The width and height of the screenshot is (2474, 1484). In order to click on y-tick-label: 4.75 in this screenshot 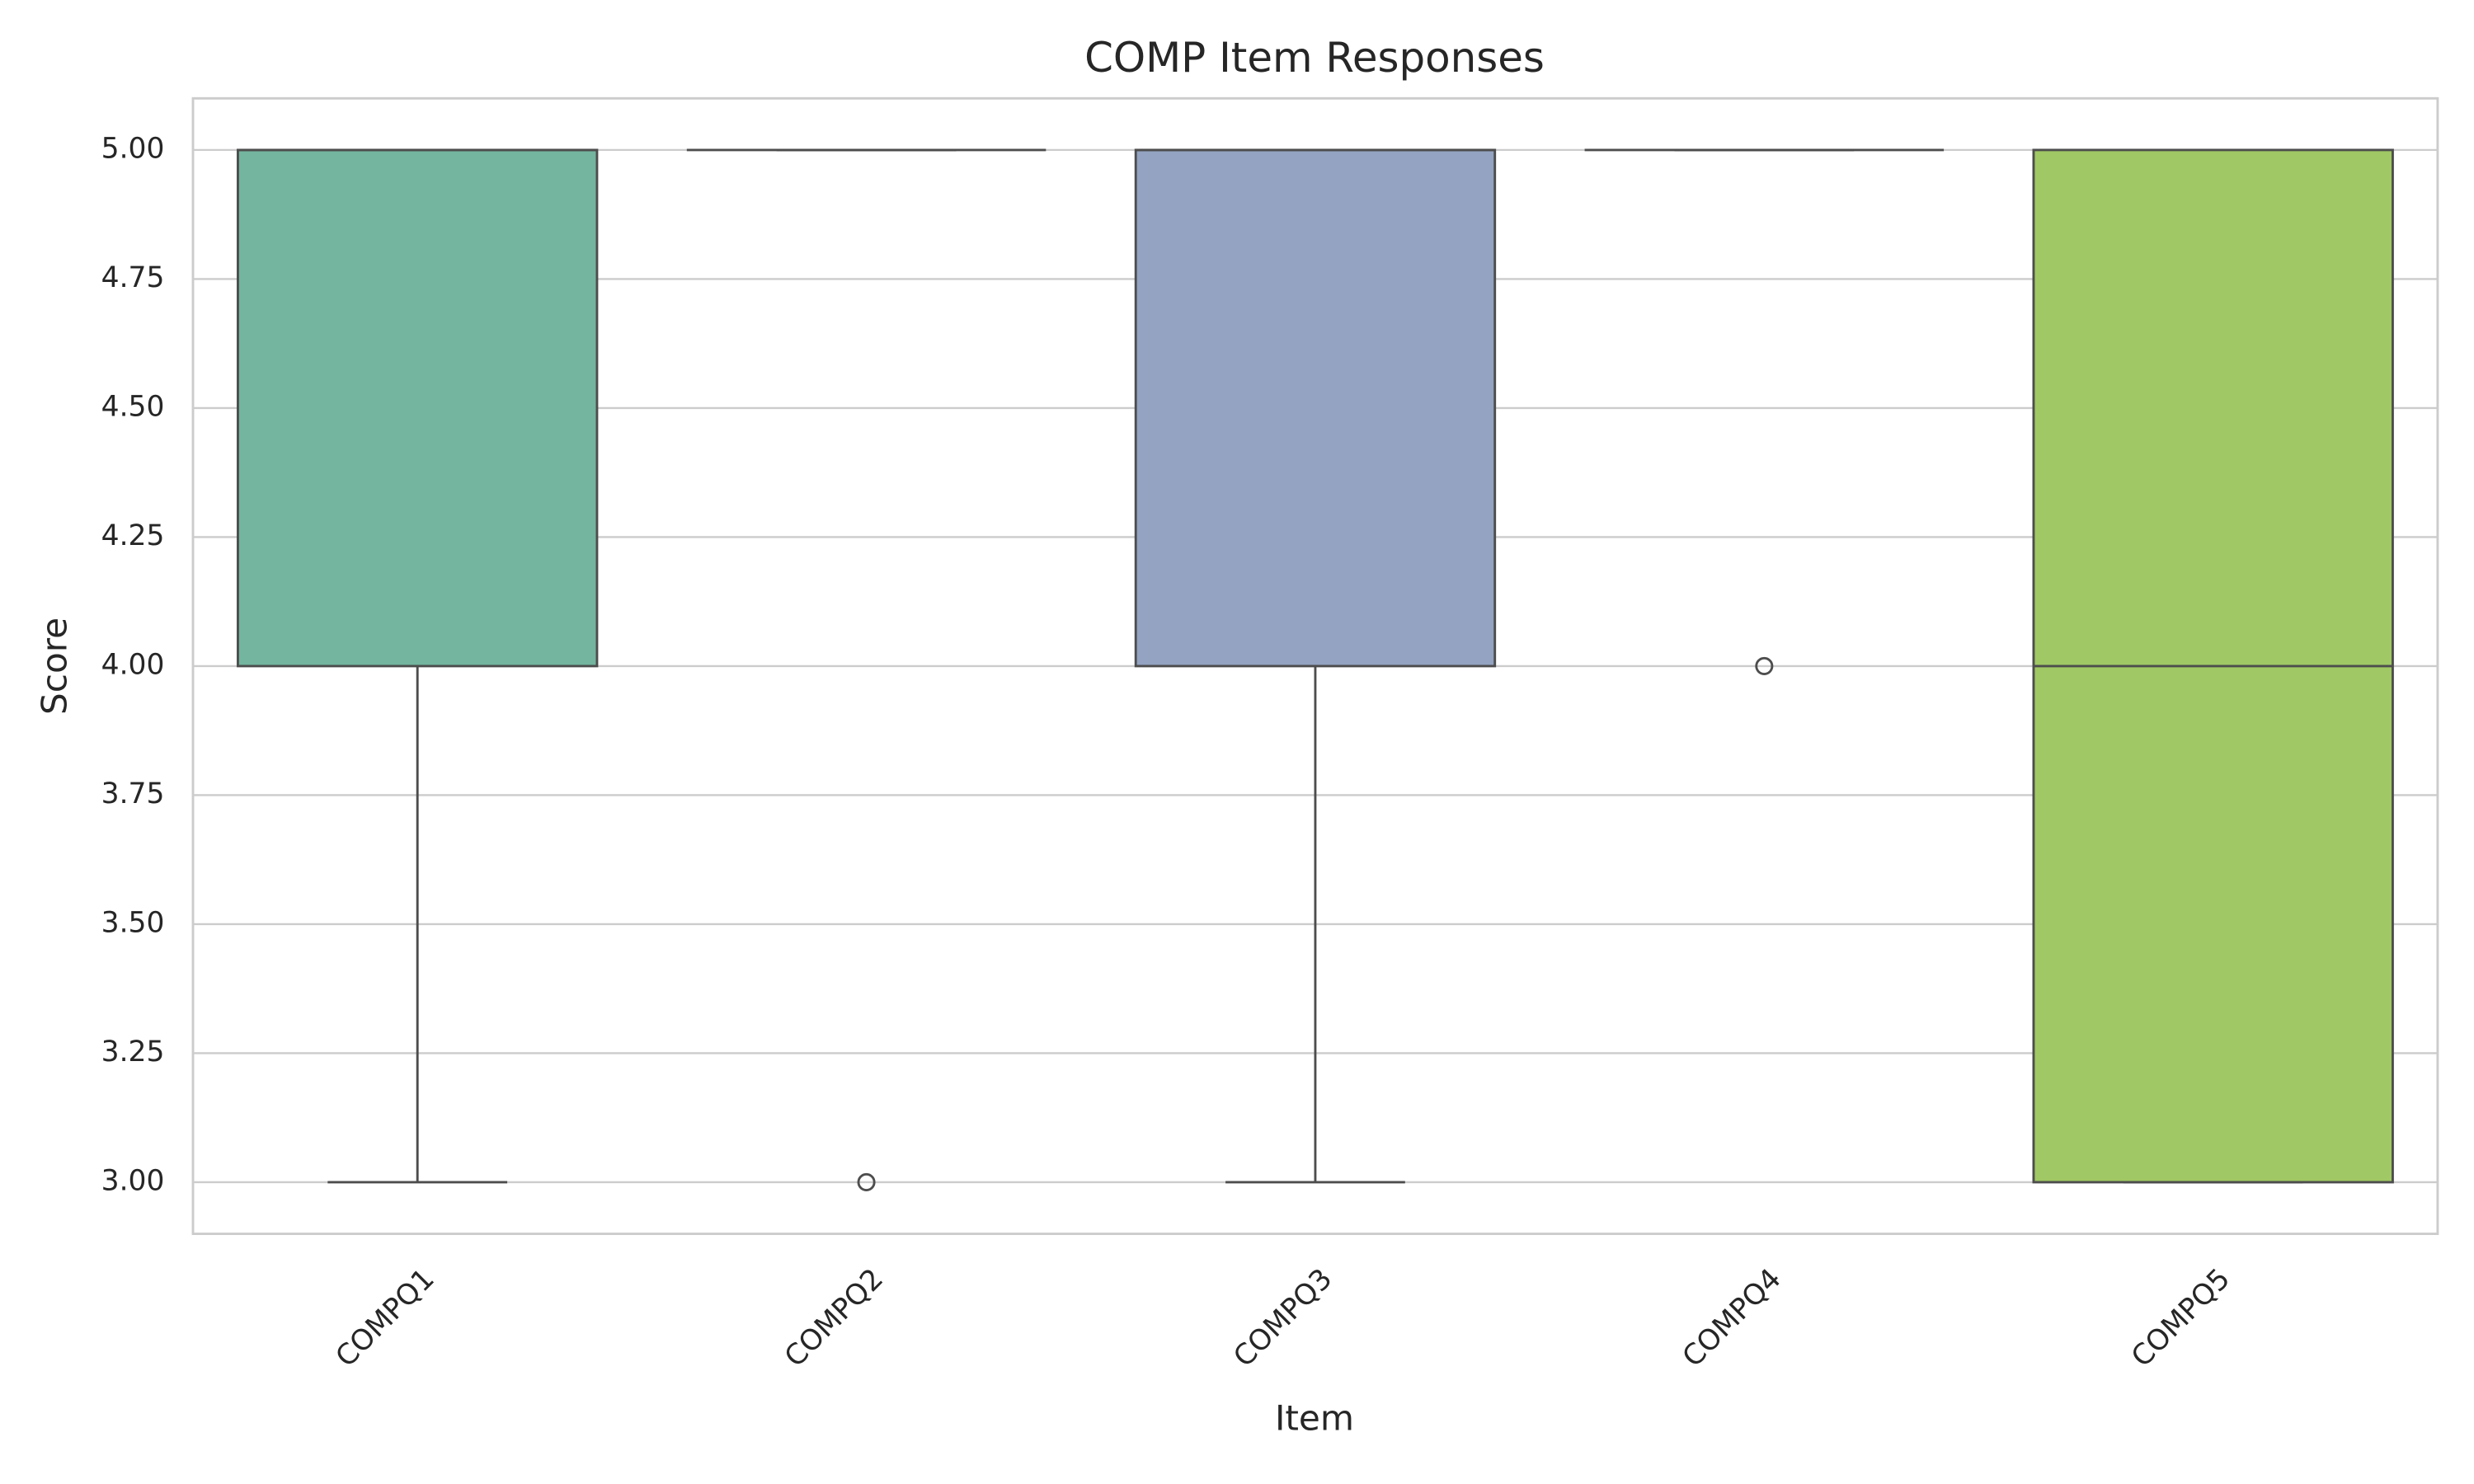, I will do `click(133, 277)`.